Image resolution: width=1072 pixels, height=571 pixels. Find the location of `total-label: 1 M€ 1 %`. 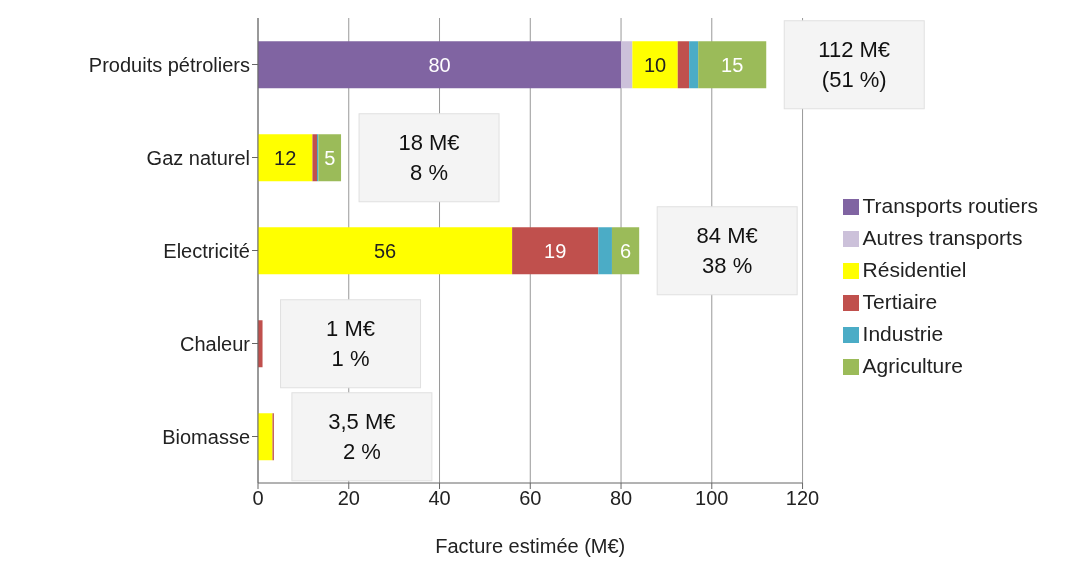

total-label: 1 M€ 1 % is located at coordinates (350, 343).